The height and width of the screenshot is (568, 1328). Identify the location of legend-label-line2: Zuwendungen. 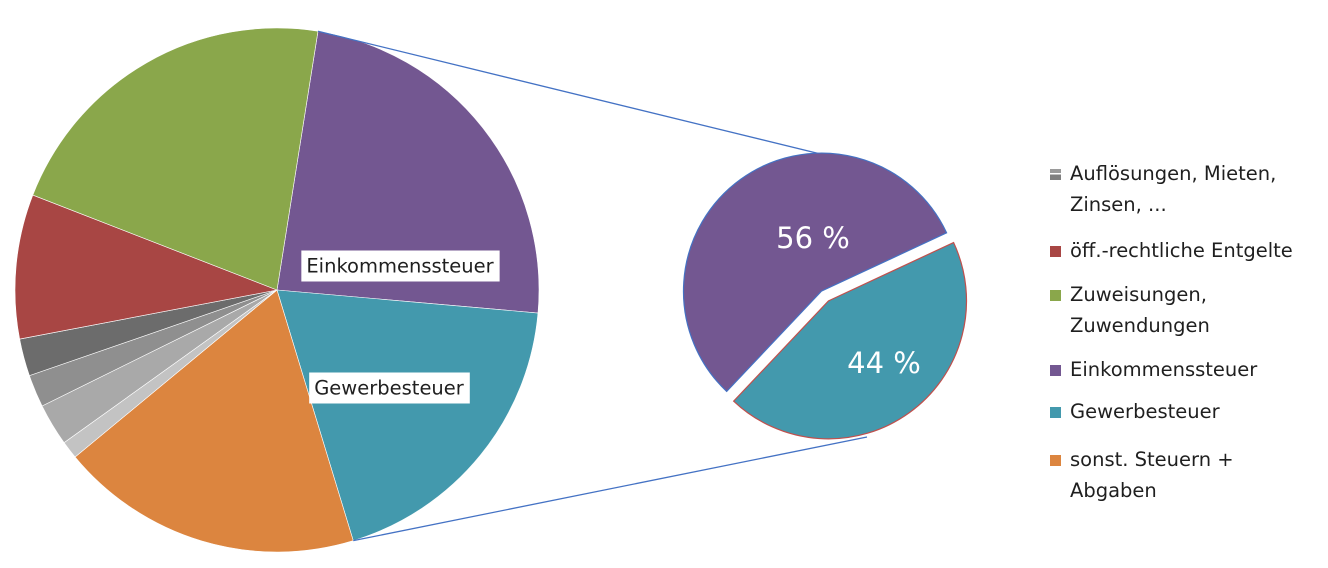
(1140, 325).